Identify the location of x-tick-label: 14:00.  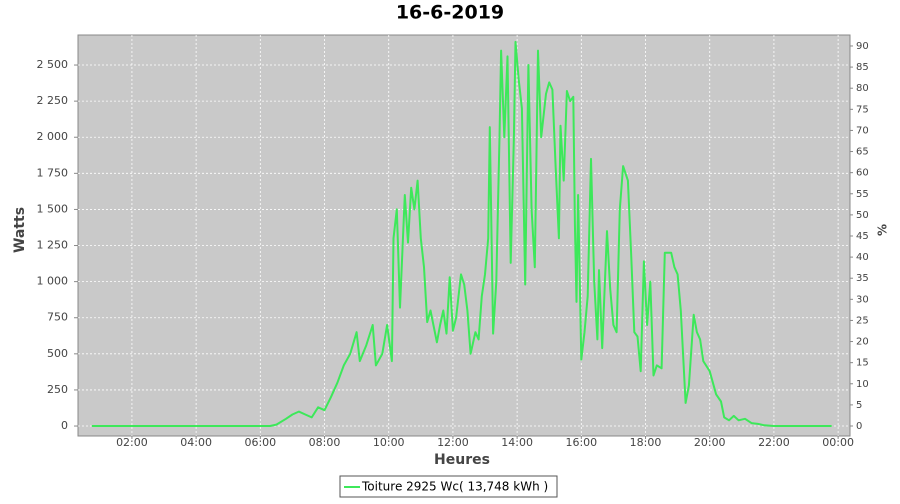
(517, 442).